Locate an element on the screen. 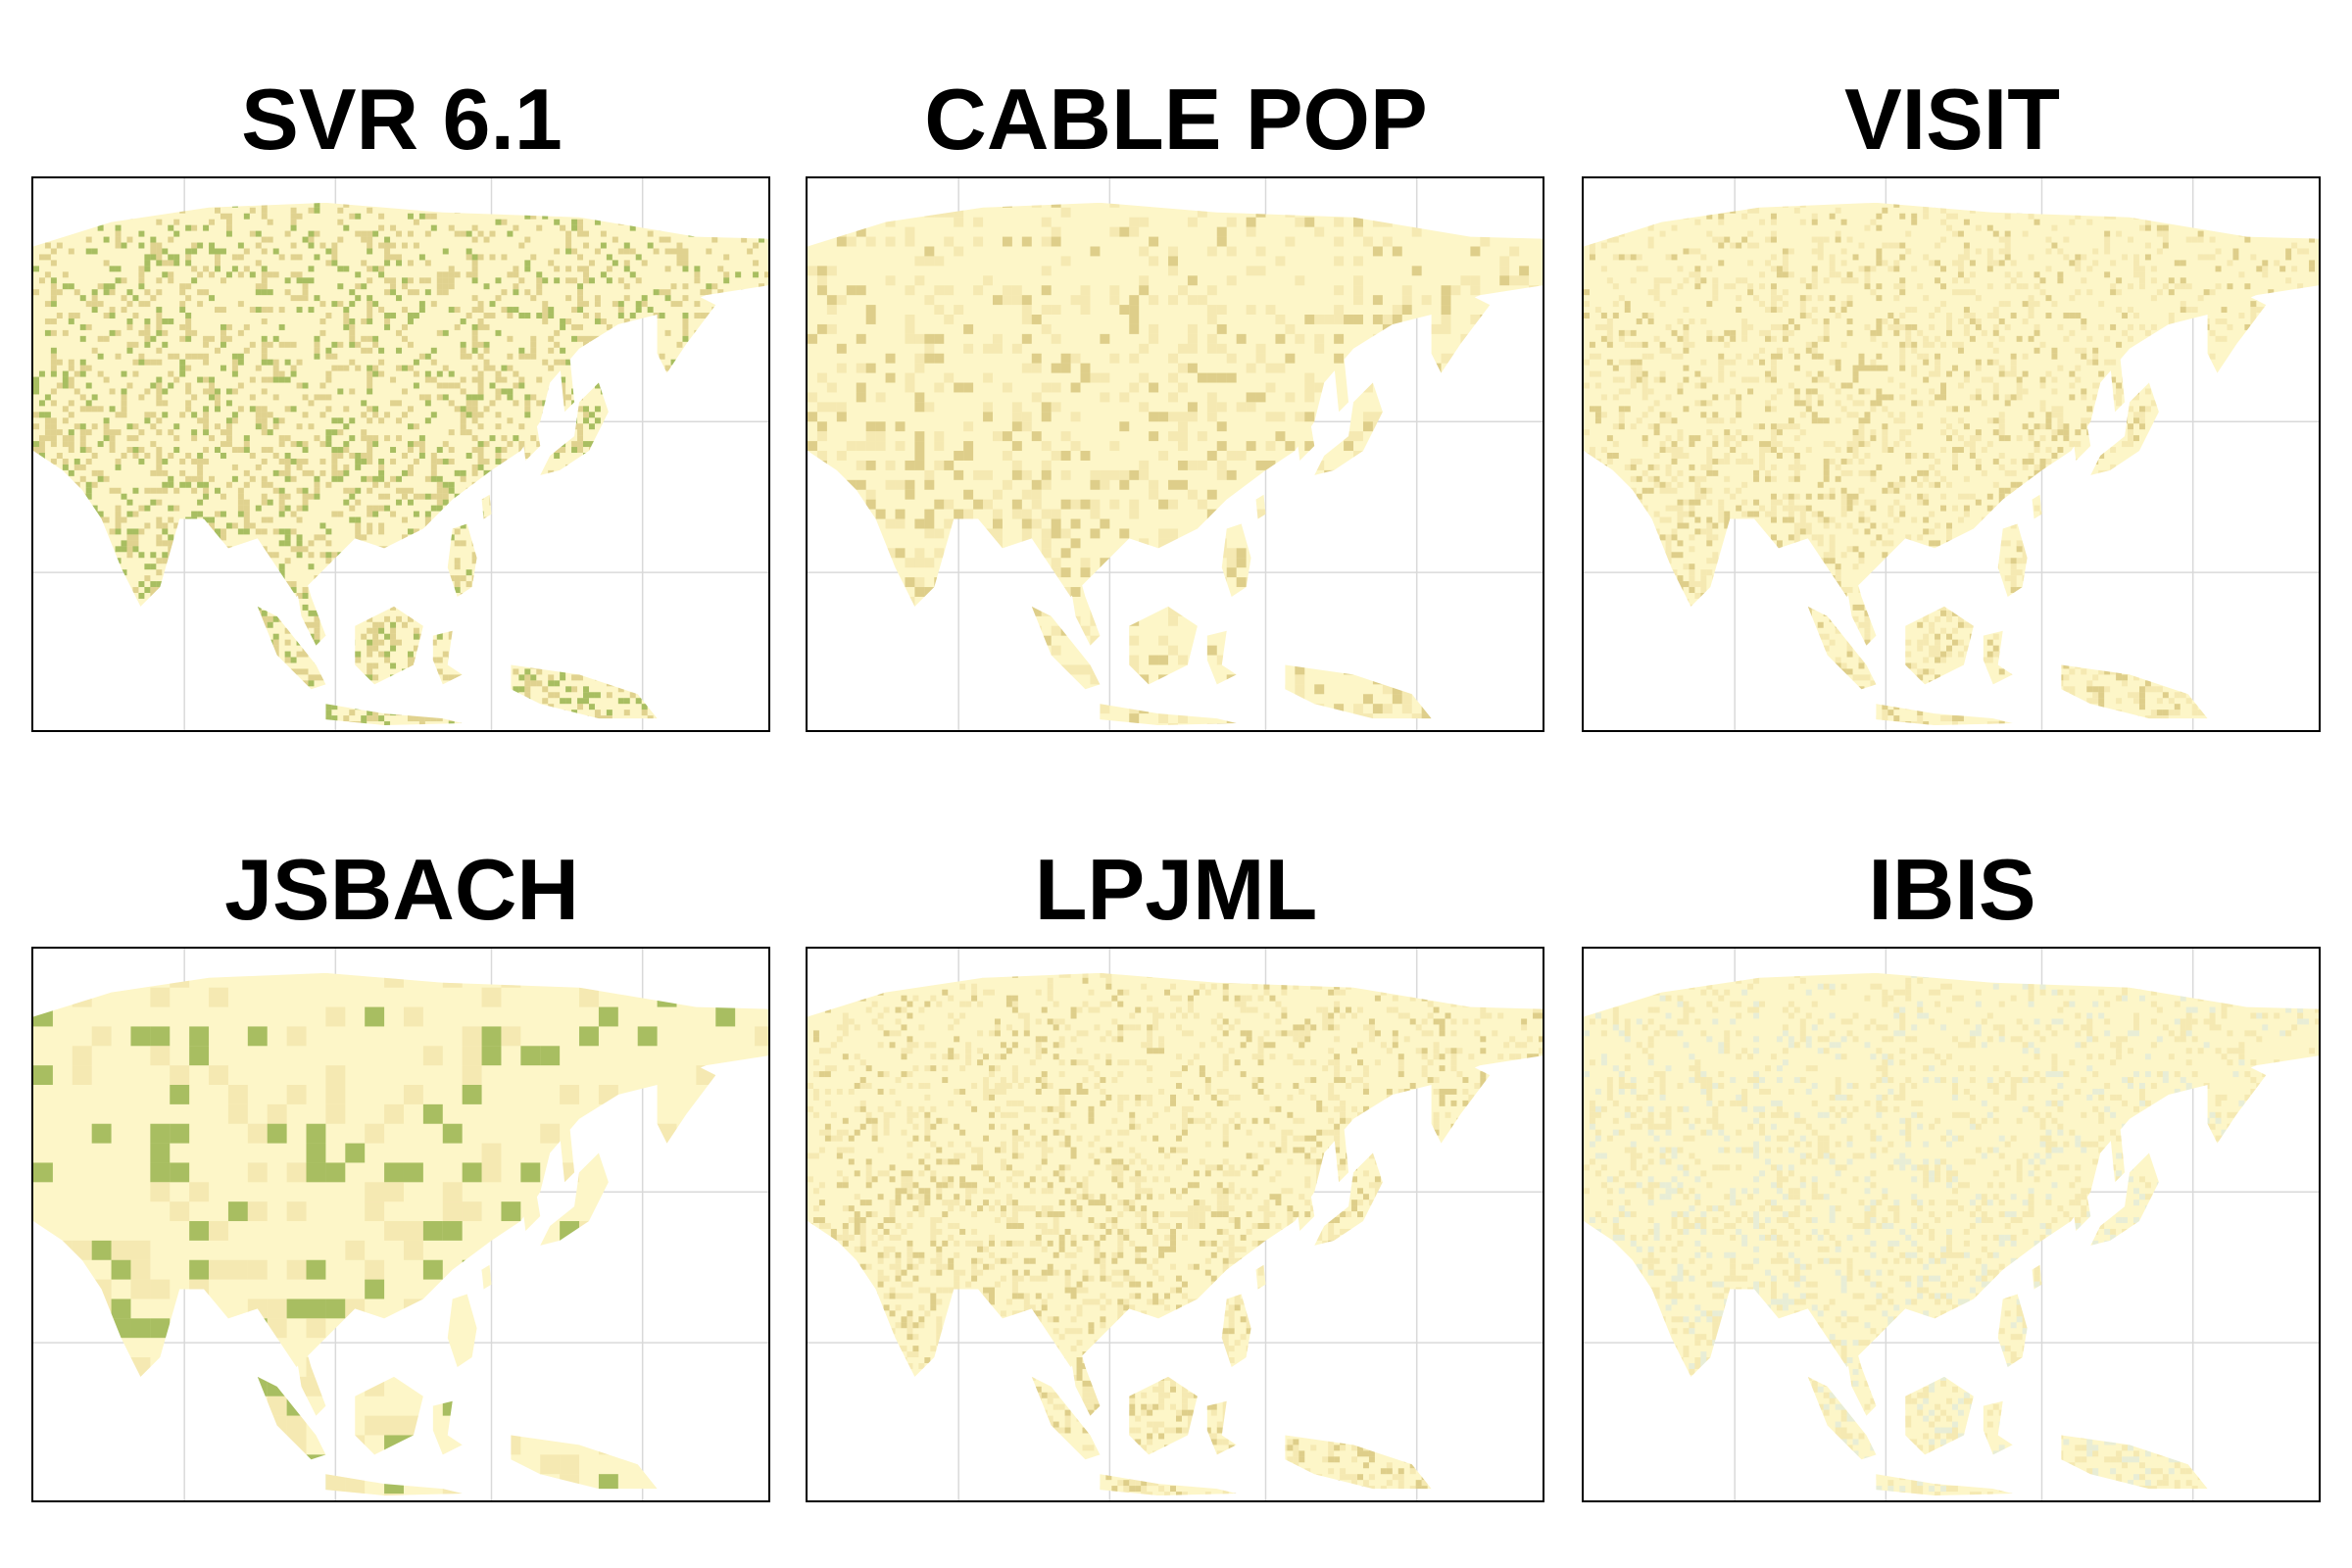  panel-title-ibis: IBIS is located at coordinates (1952, 889).